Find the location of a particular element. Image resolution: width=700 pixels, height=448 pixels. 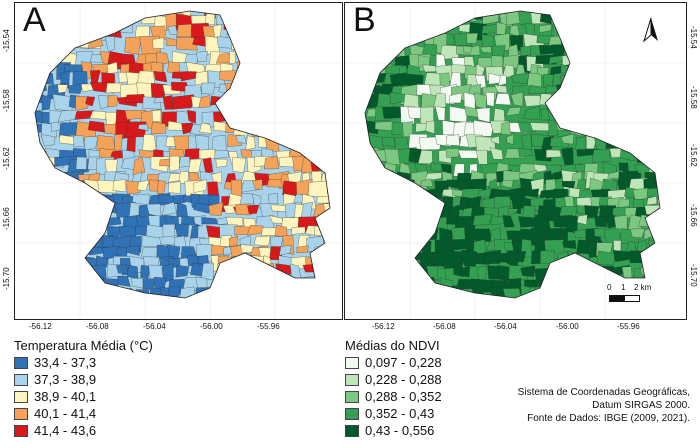

legend-label: 38,9 - 40,1 is located at coordinates (65, 396).